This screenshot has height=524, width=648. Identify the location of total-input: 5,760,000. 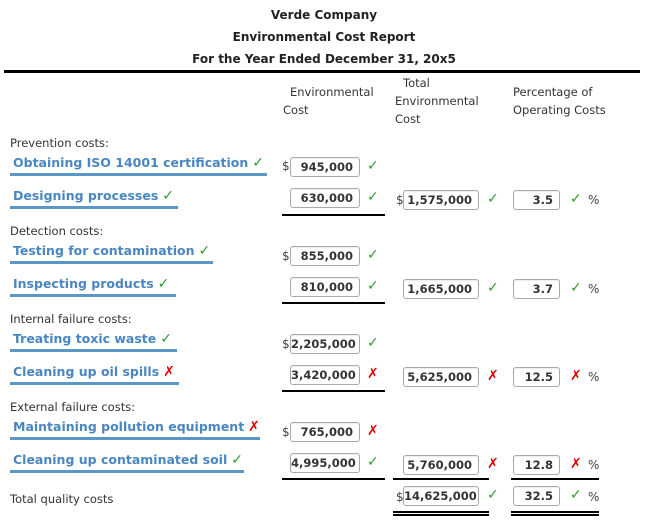
(441, 465).